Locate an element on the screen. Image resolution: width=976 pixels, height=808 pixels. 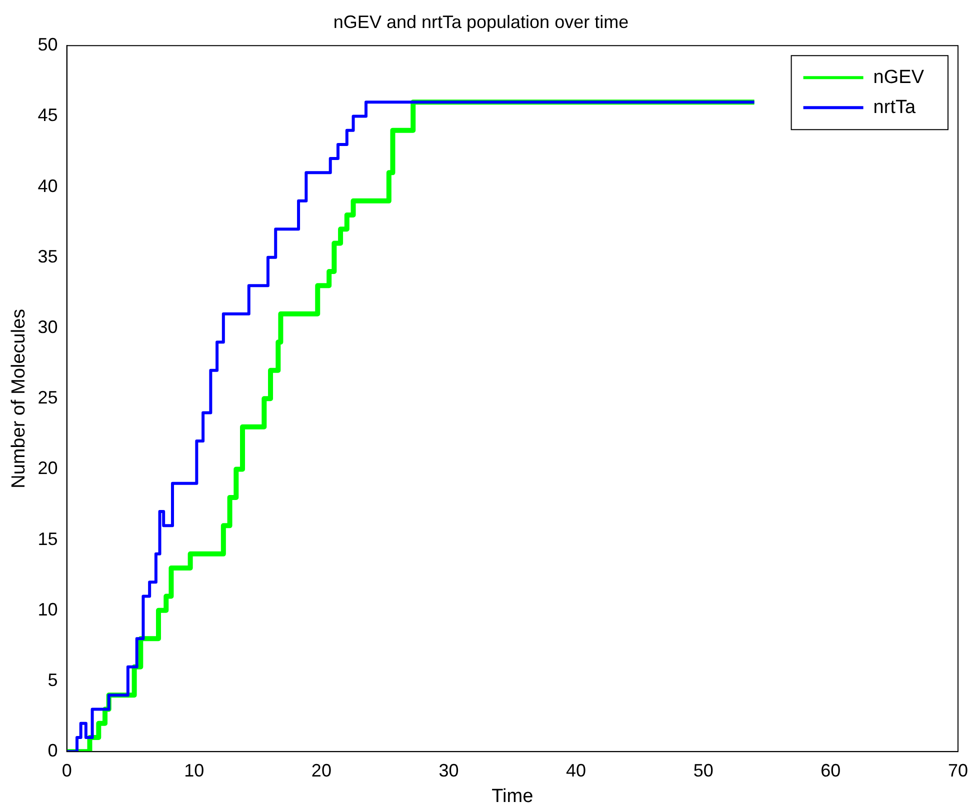
y-tick-label: 45 is located at coordinates (48, 115).